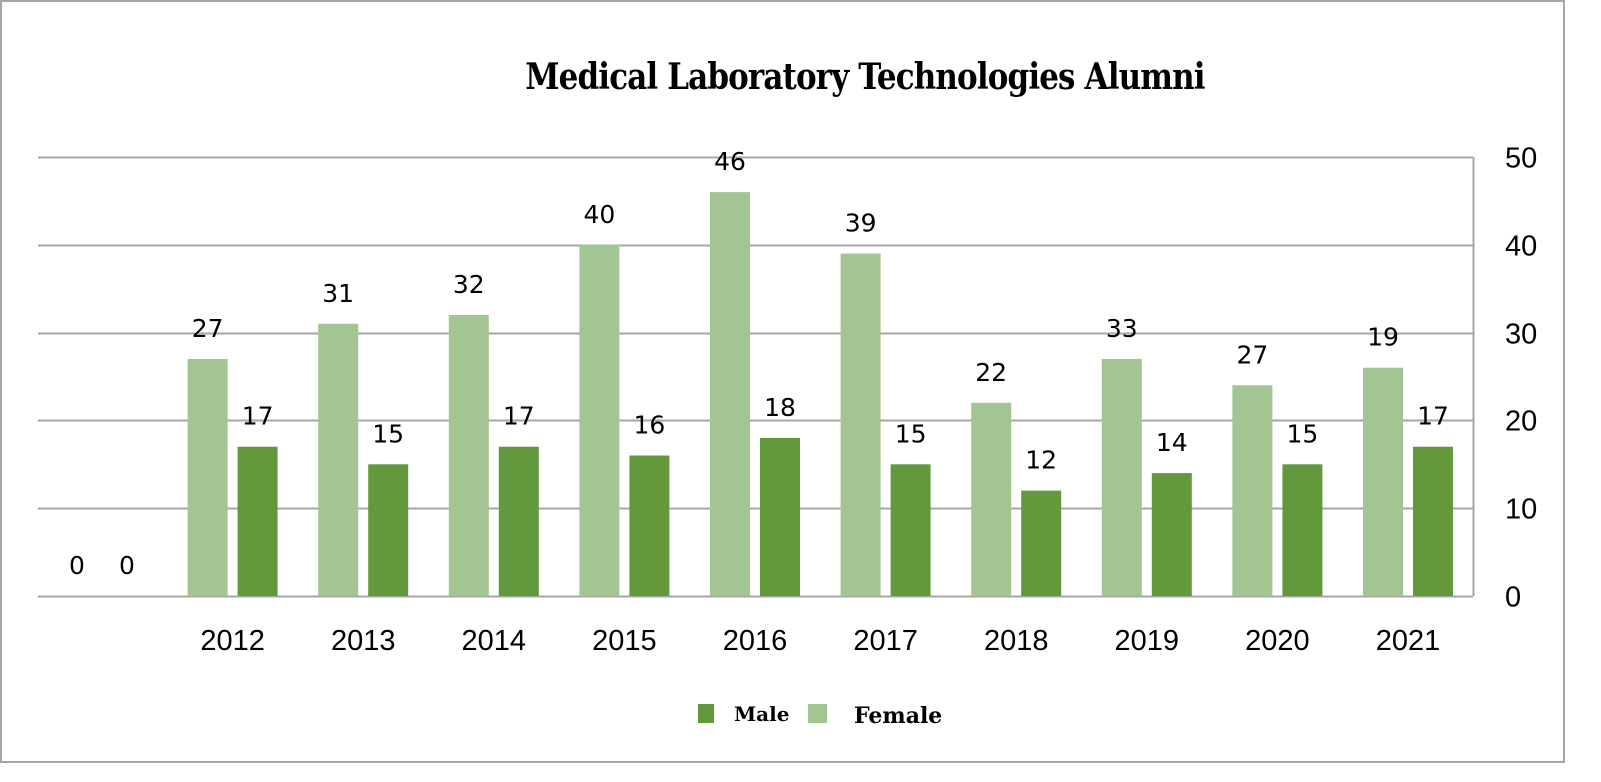  I want to click on bar-female-2017, so click(860, 424).